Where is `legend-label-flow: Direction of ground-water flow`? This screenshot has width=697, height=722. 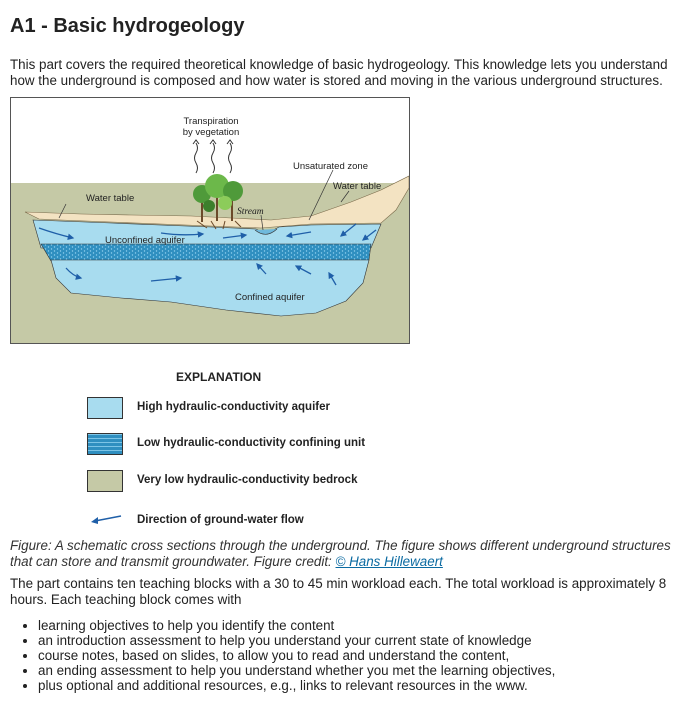 legend-label-flow: Direction of ground-water flow is located at coordinates (220, 520).